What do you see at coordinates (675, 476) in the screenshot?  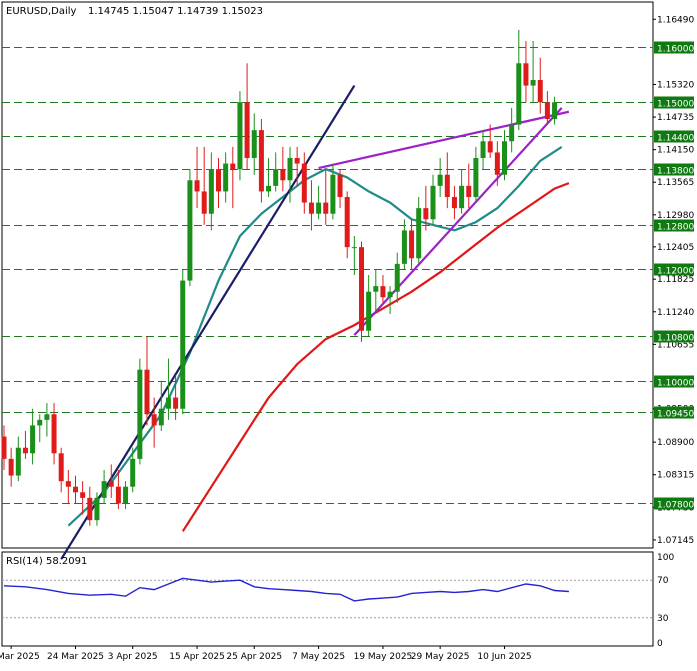 I see `price-tick-label-12: 1.08315` at bounding box center [675, 476].